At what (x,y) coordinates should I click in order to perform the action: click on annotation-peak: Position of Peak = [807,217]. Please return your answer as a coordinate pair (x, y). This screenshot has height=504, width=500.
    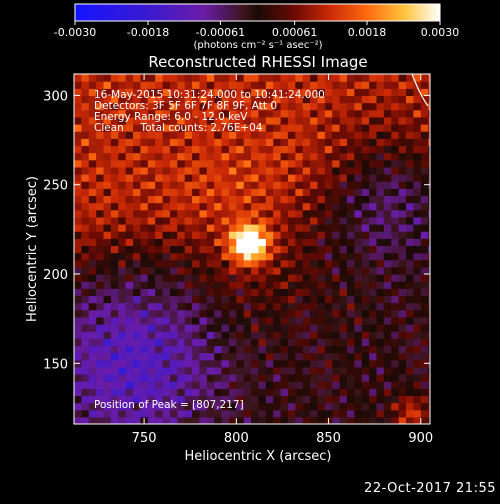
    Looking at the image, I should click on (169, 405).